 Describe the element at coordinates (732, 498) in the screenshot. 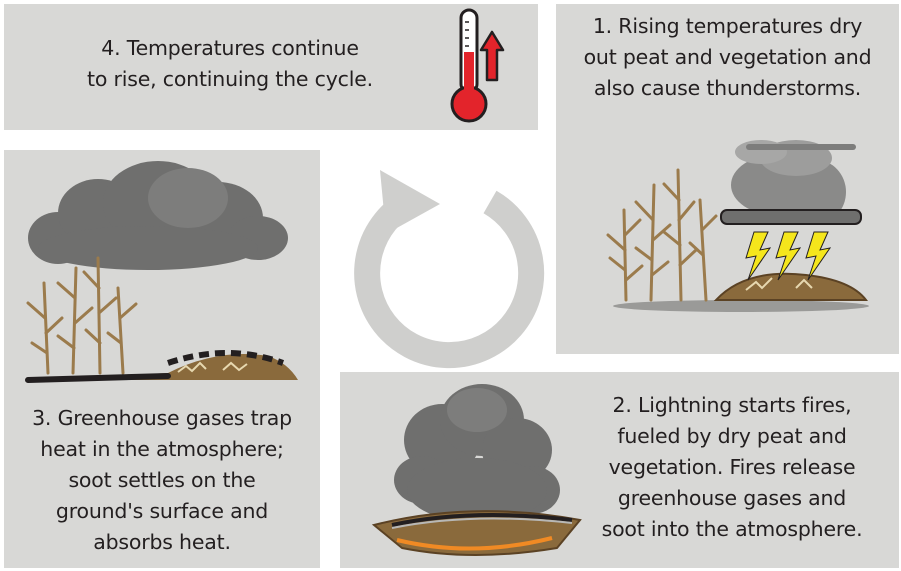

I see `caption-line: greenhouse gases and` at that location.